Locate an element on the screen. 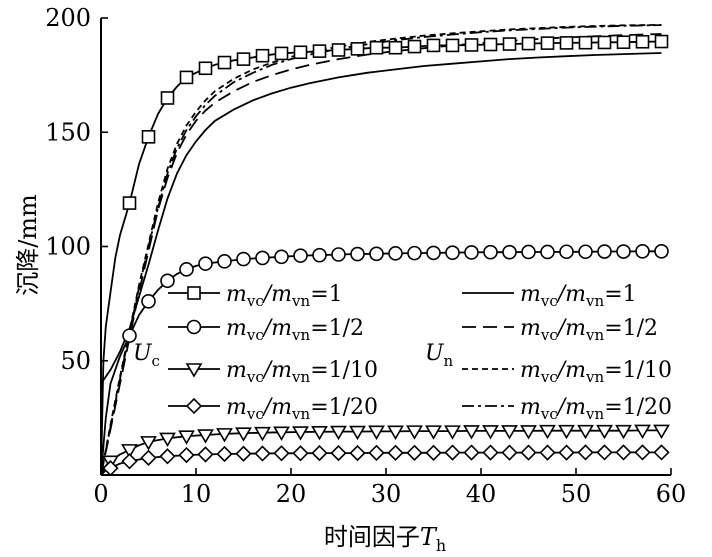  legend-label: mvc/mvn=1/2 is located at coordinates (295, 330).